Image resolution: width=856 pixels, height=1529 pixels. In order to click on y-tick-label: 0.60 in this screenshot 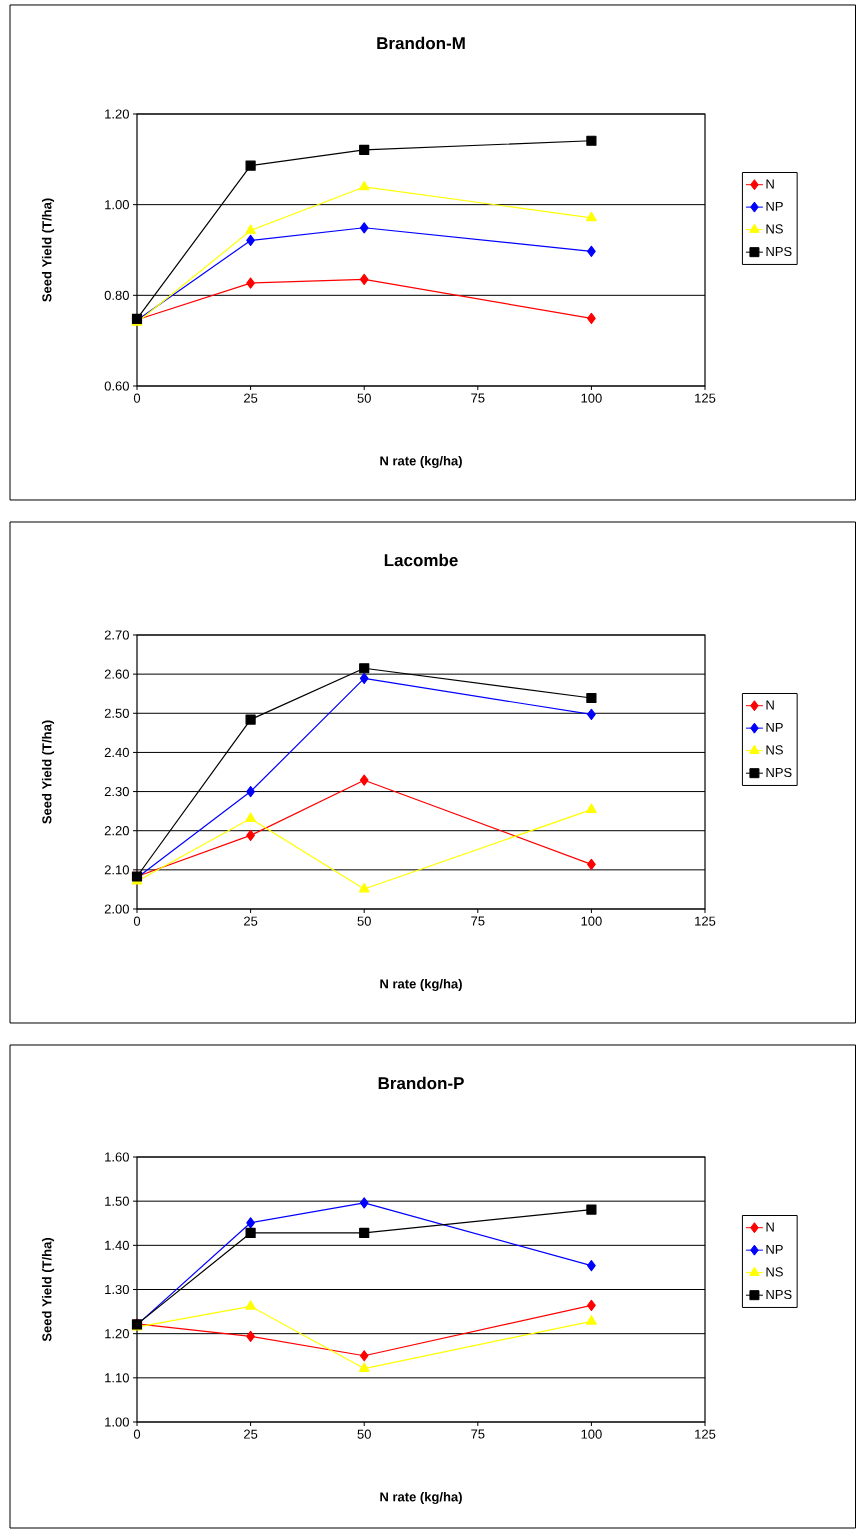, I will do `click(116, 386)`.